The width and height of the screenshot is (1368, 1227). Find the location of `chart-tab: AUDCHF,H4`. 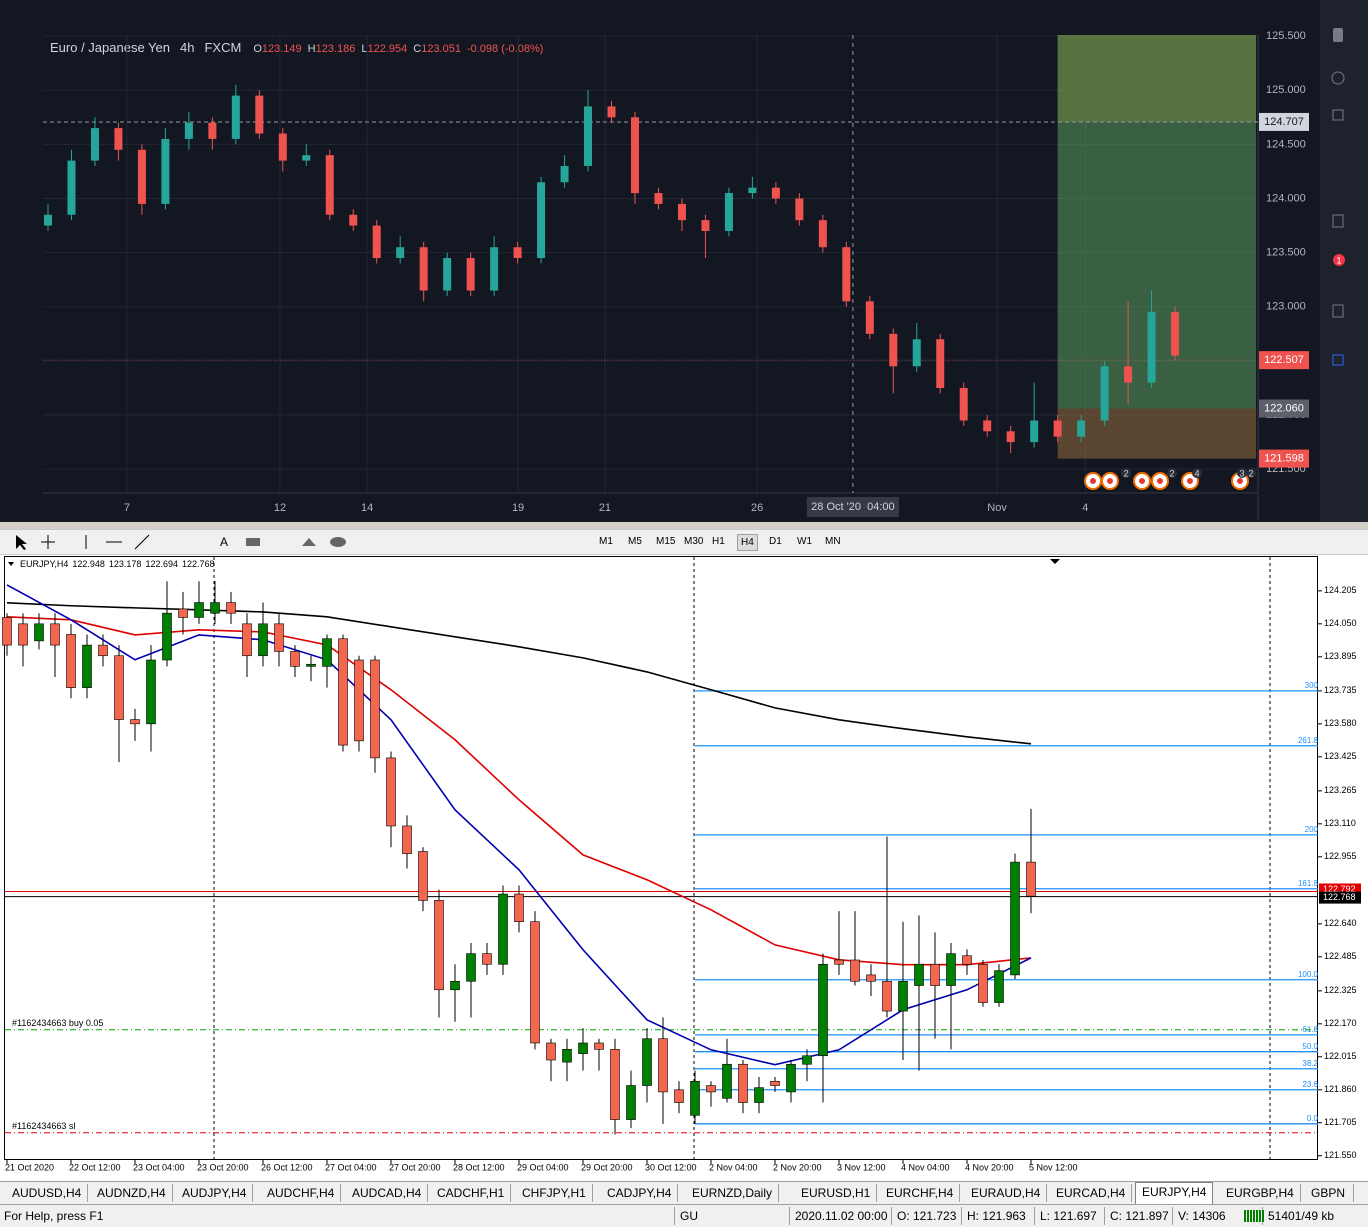

chart-tab: AUDCHF,H4 is located at coordinates (301, 1193).